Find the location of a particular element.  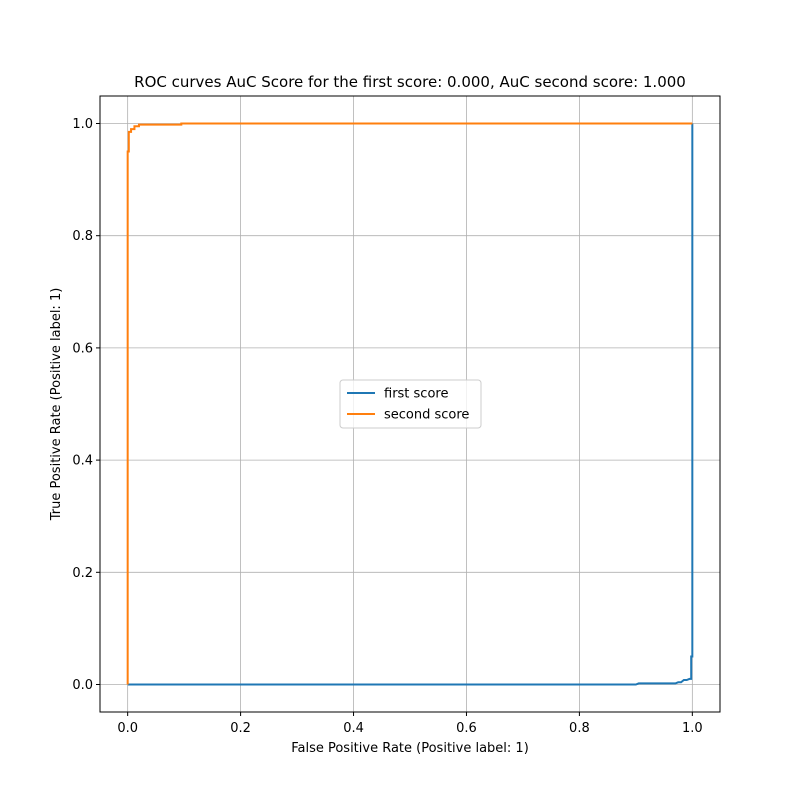

y-tick-label: 0.4 is located at coordinates (82, 461).